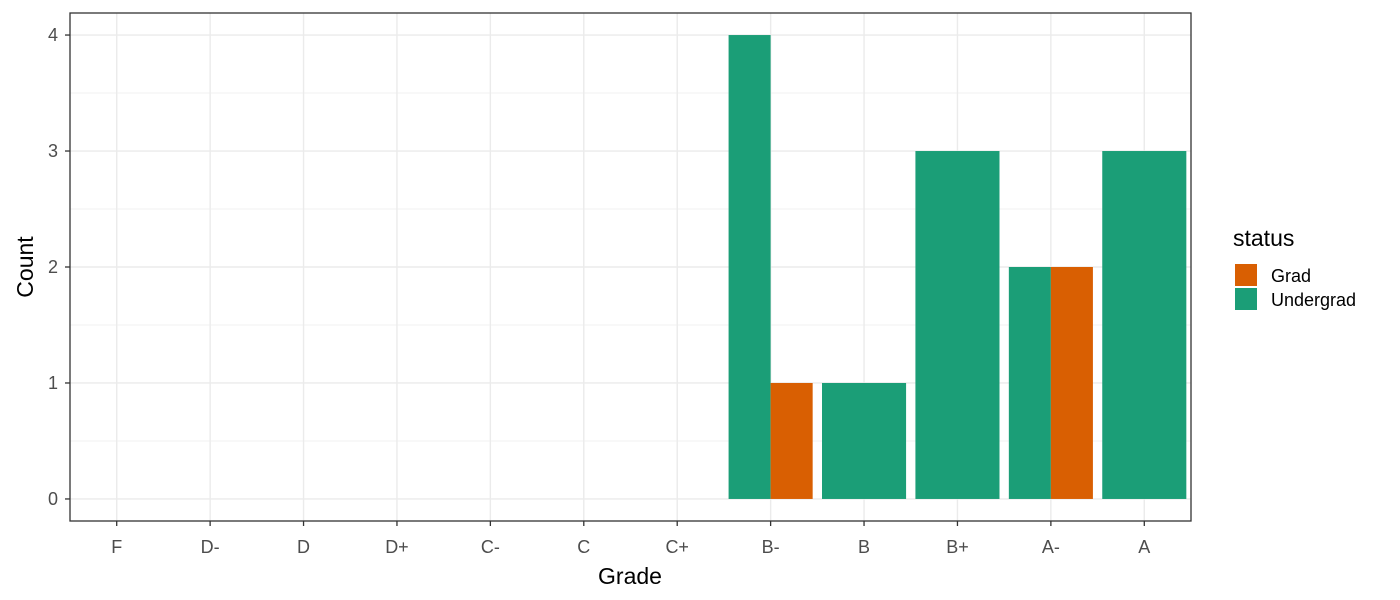  What do you see at coordinates (1263, 238) in the screenshot?
I see `legend-title: status` at bounding box center [1263, 238].